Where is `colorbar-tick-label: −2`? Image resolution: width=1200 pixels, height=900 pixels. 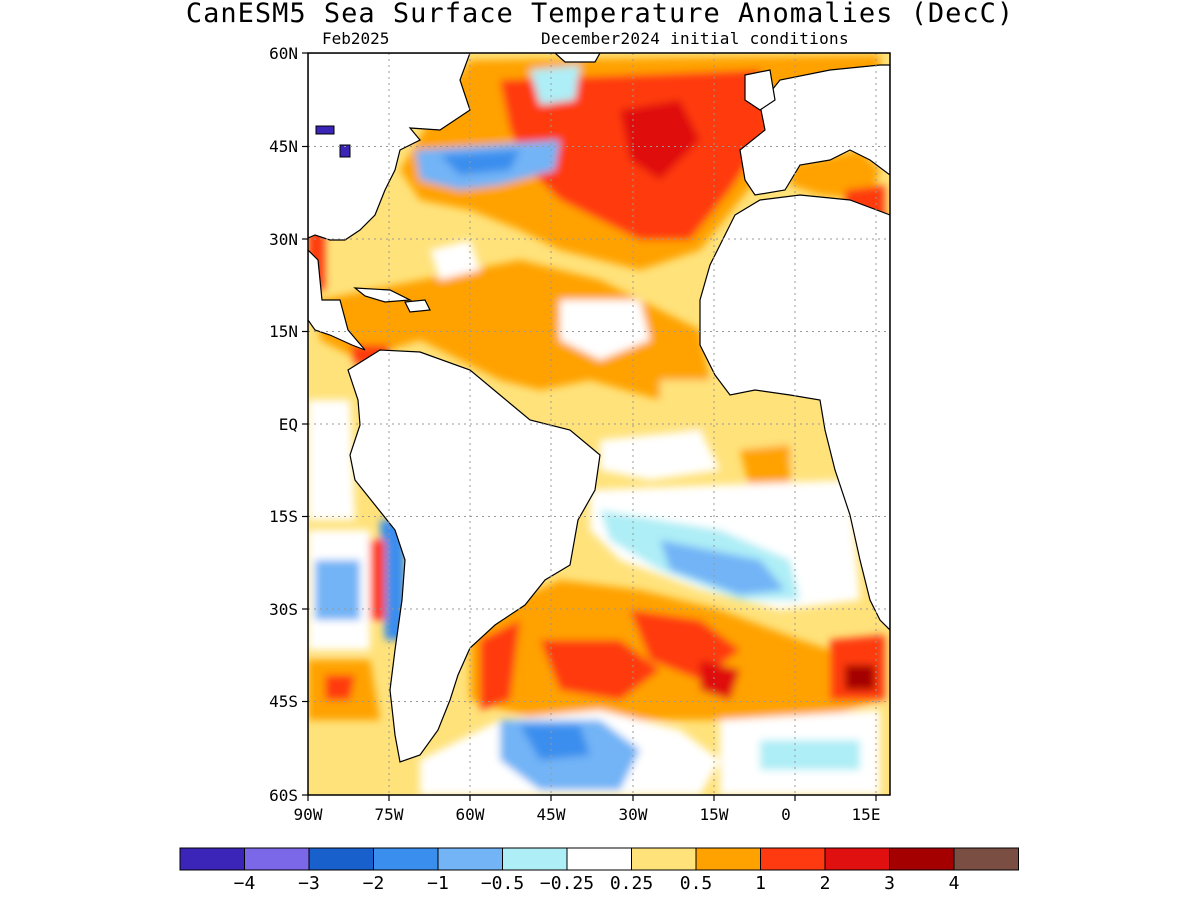 colorbar-tick-label: −2 is located at coordinates (374, 883).